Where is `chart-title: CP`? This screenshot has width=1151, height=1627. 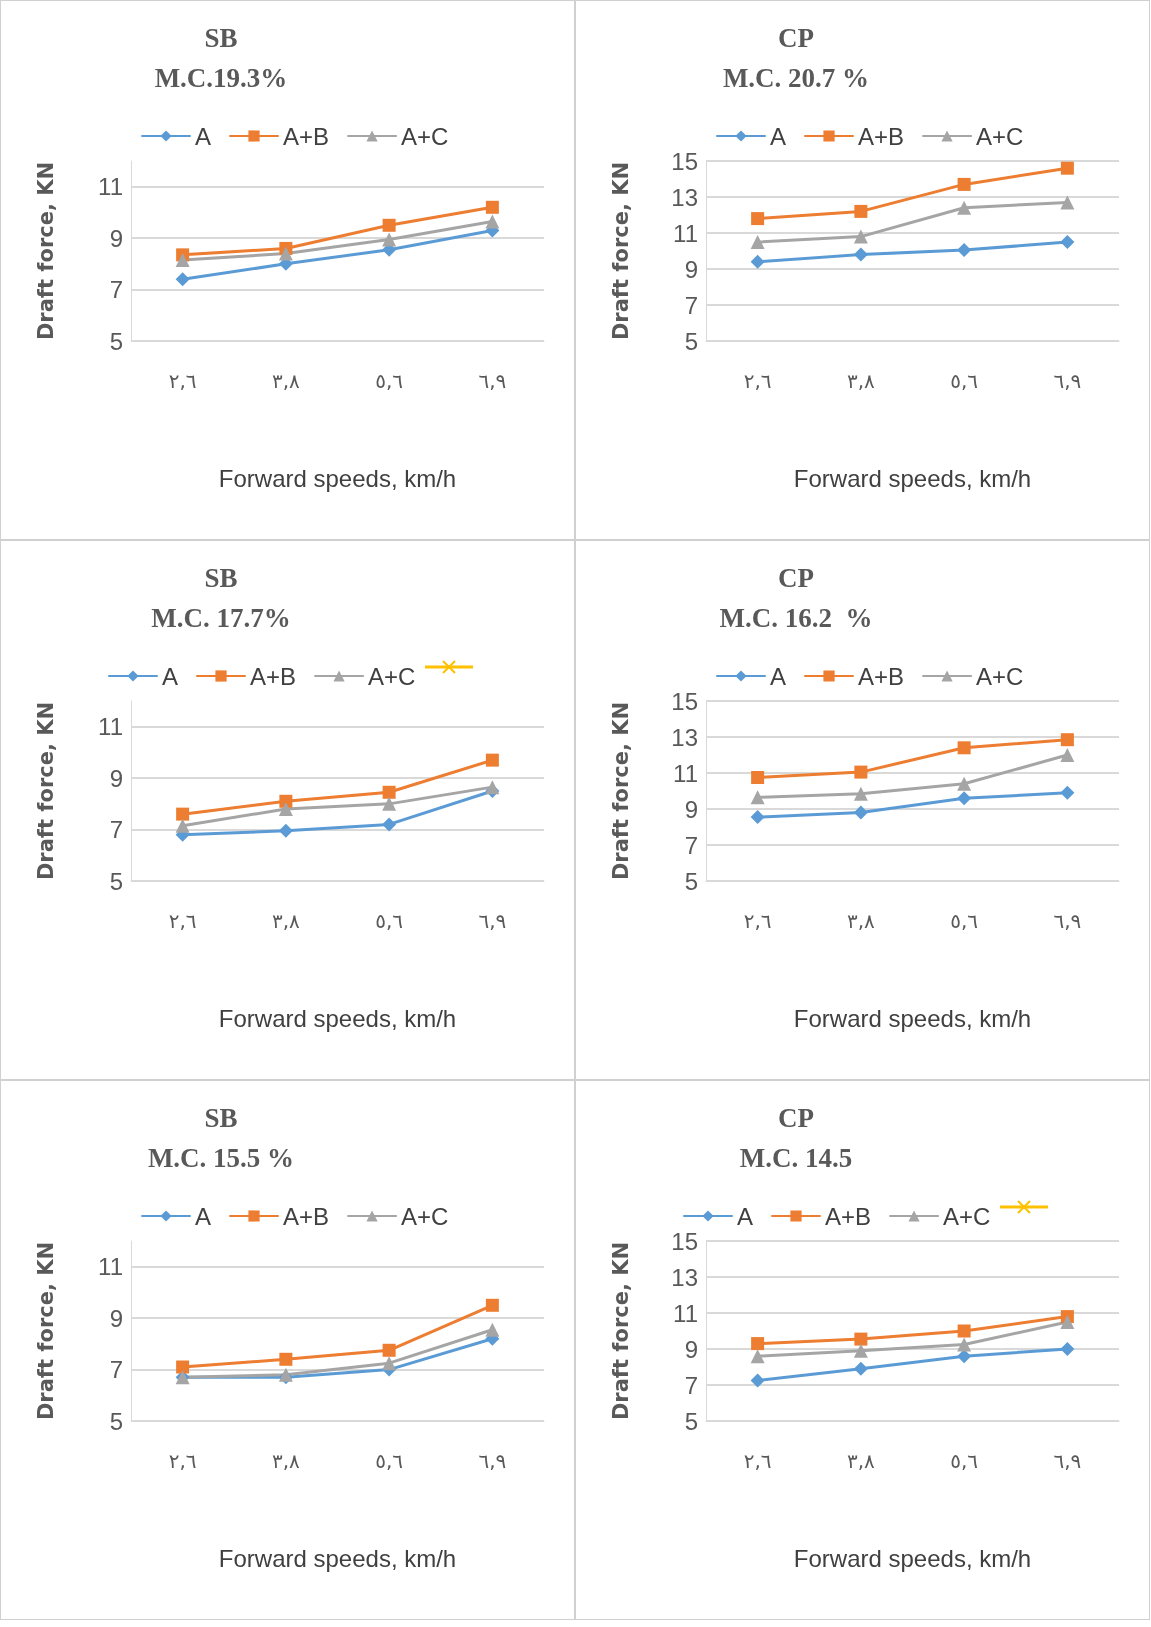
chart-title: CP is located at coordinates (796, 1117).